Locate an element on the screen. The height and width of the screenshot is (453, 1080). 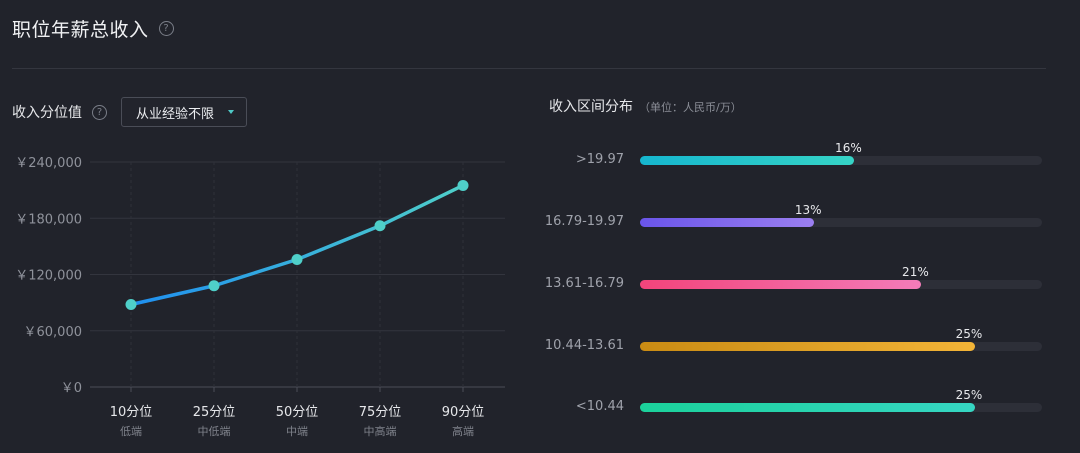
dropdown-selected-value: 从业经验不限 is located at coordinates (175, 114).